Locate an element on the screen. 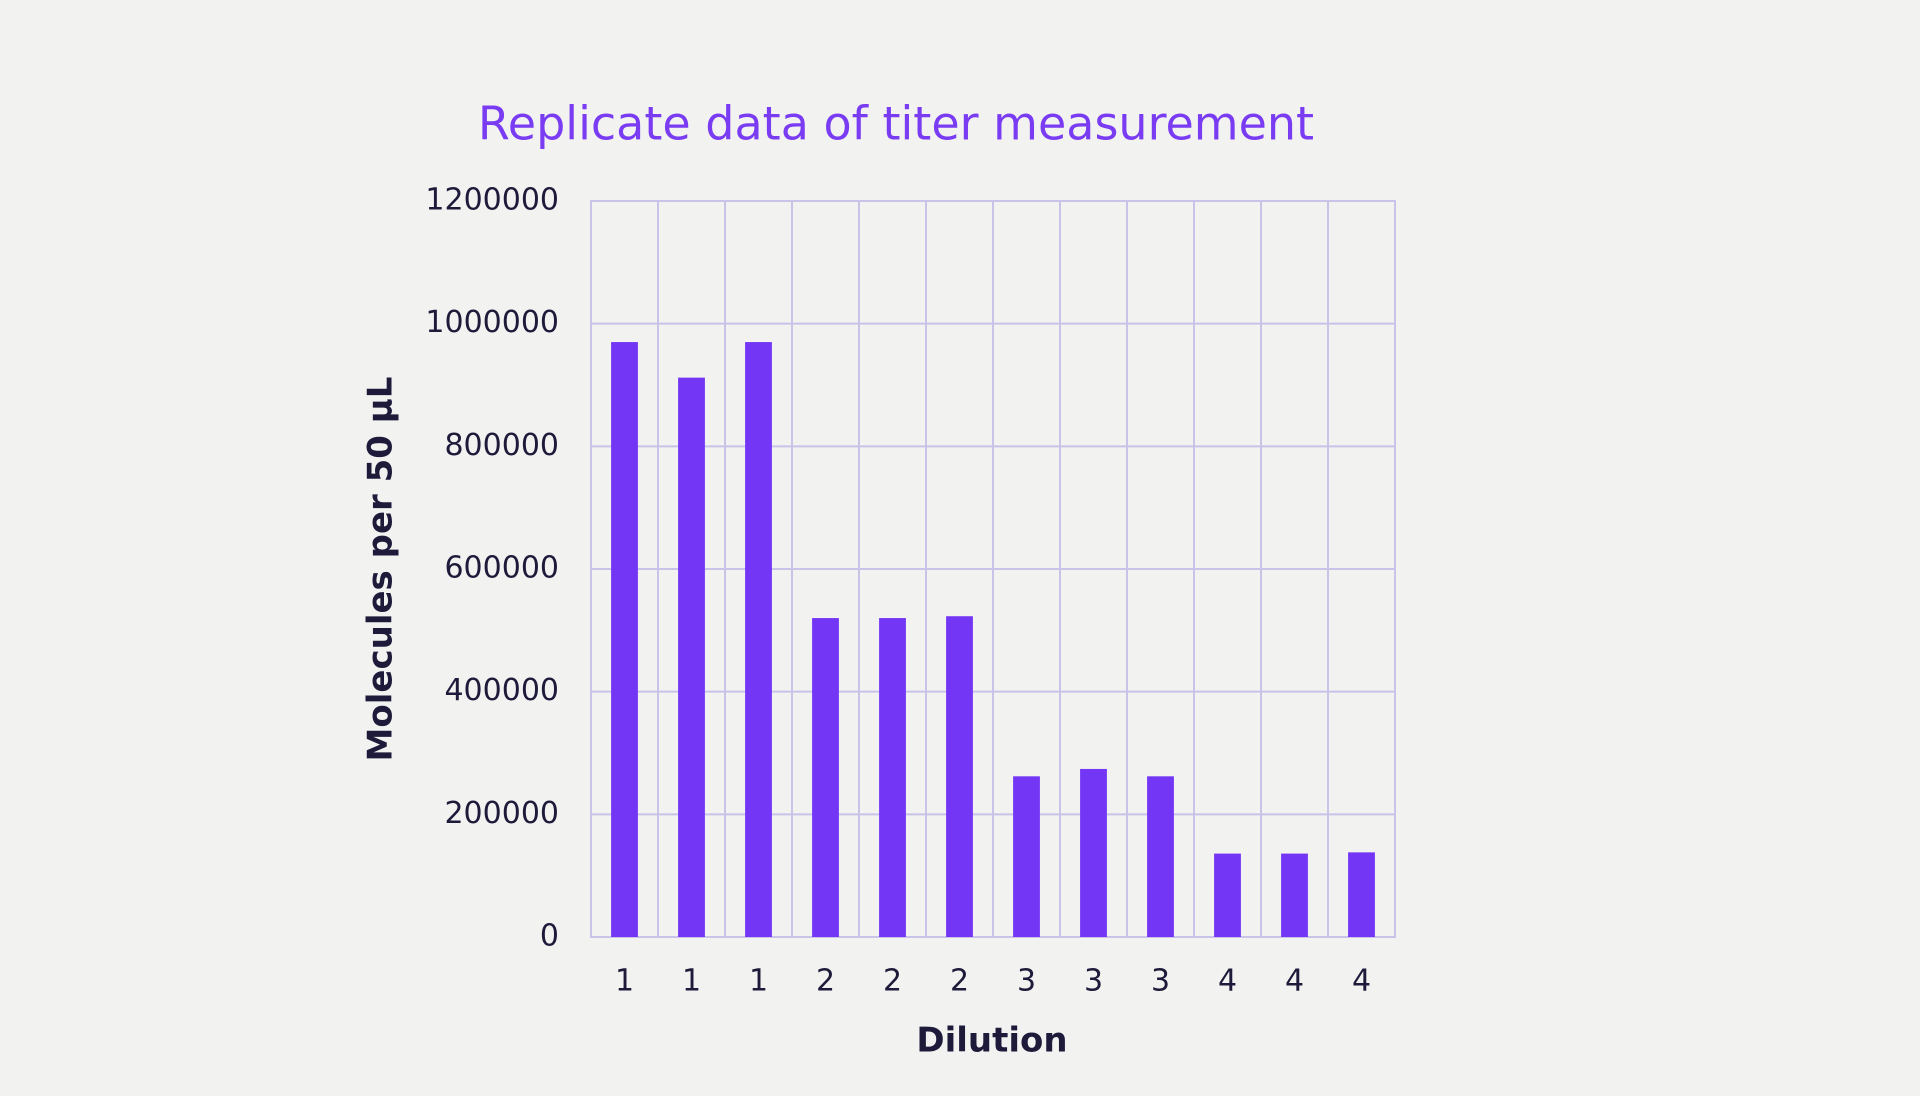 Image resolution: width=1920 pixels, height=1096 pixels. y-tick-label: 600000 is located at coordinates (501, 568).